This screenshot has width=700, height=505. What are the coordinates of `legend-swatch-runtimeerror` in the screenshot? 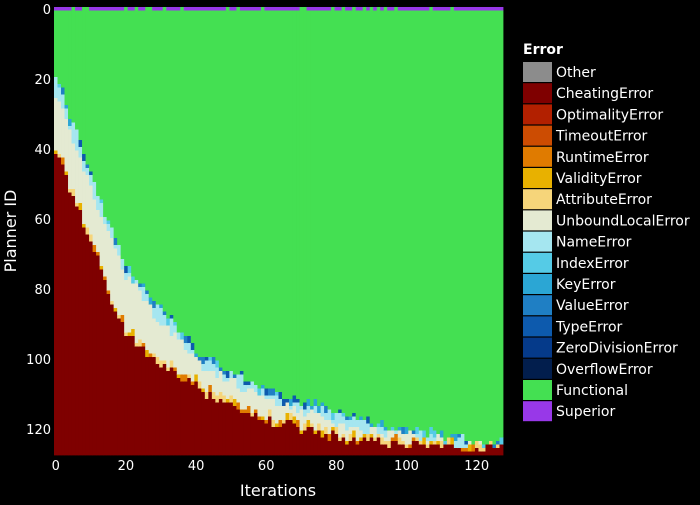 It's located at (537, 156).